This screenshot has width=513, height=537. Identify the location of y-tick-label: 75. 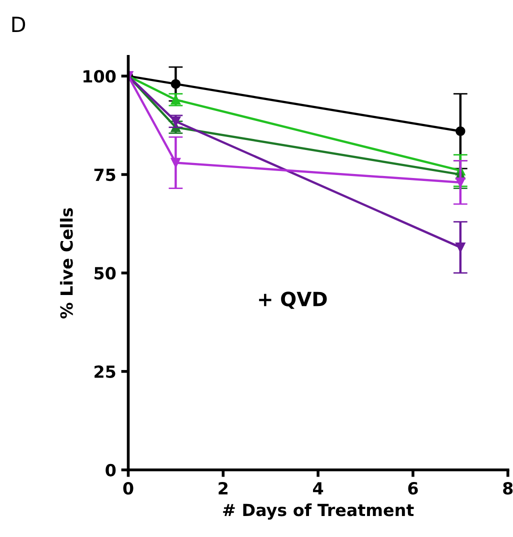
(105, 175).